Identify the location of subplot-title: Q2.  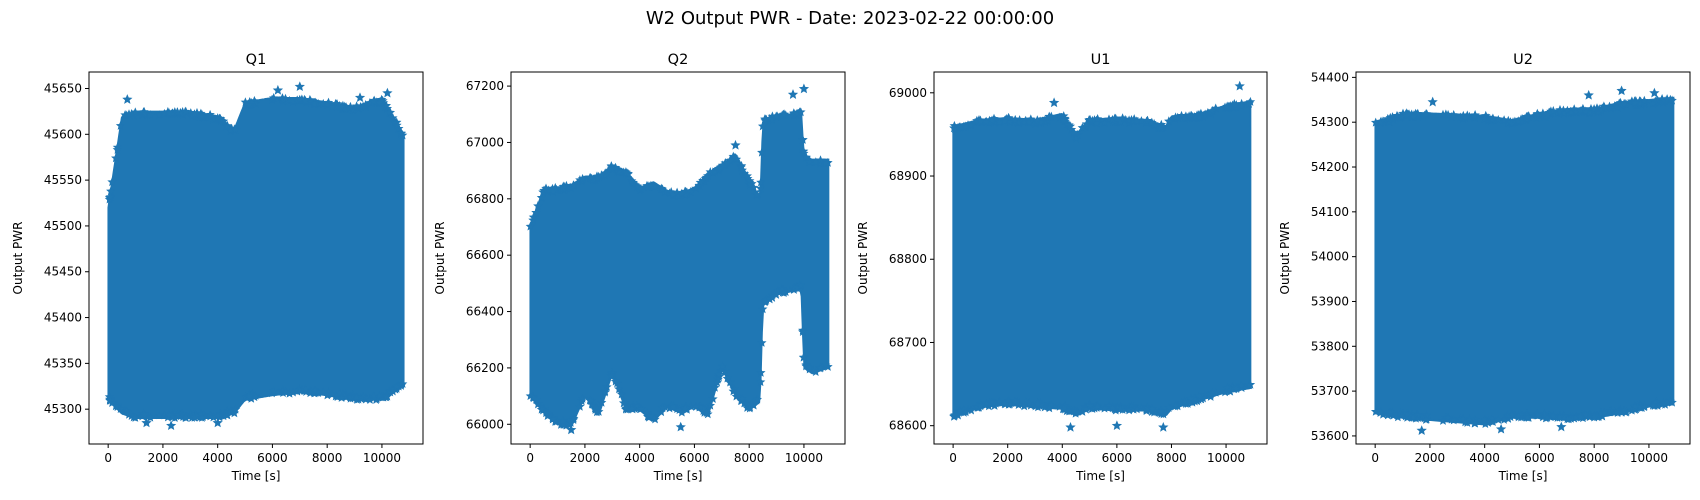
(678, 60).